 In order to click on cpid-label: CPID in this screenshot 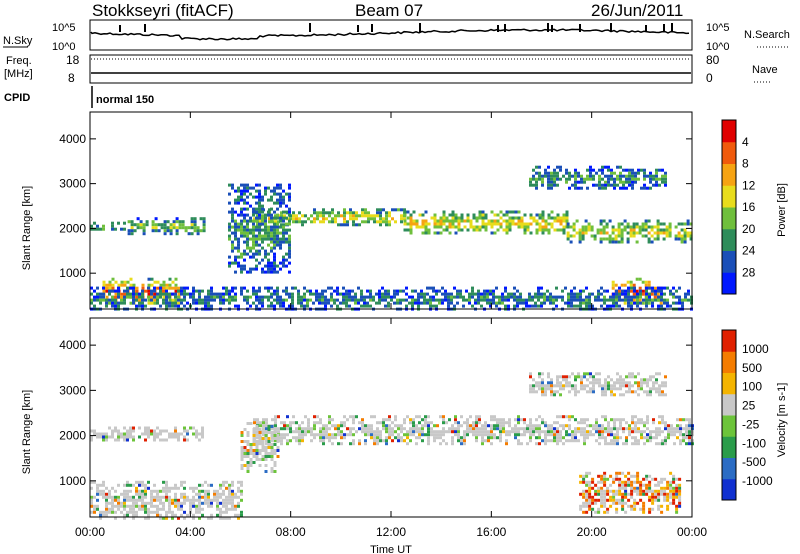, I will do `click(17, 98)`.